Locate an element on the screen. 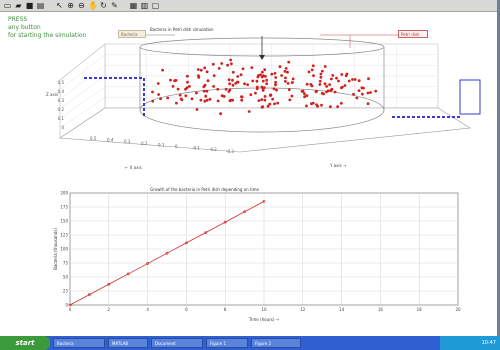 The width and height of the screenshot is (500, 350). growth-series-line is located at coordinates (167, 253).